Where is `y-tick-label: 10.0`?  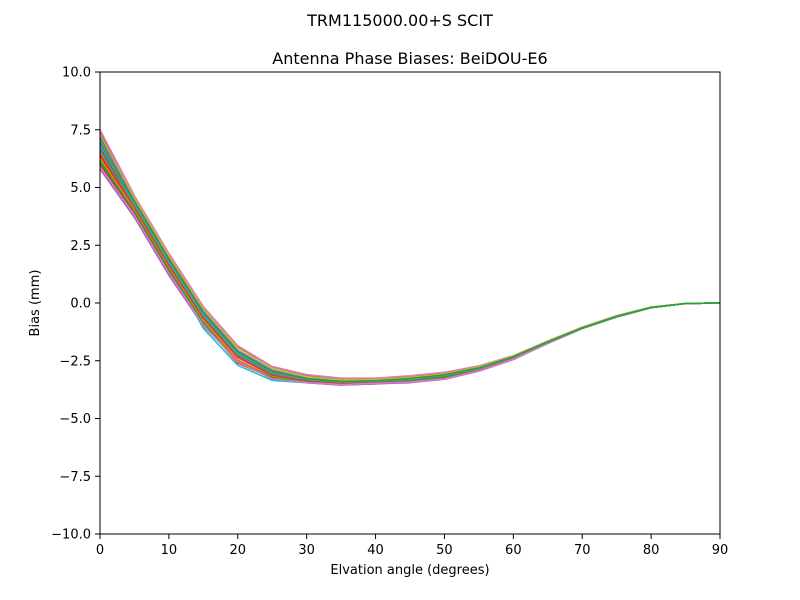
y-tick-label: 10.0 is located at coordinates (76, 73).